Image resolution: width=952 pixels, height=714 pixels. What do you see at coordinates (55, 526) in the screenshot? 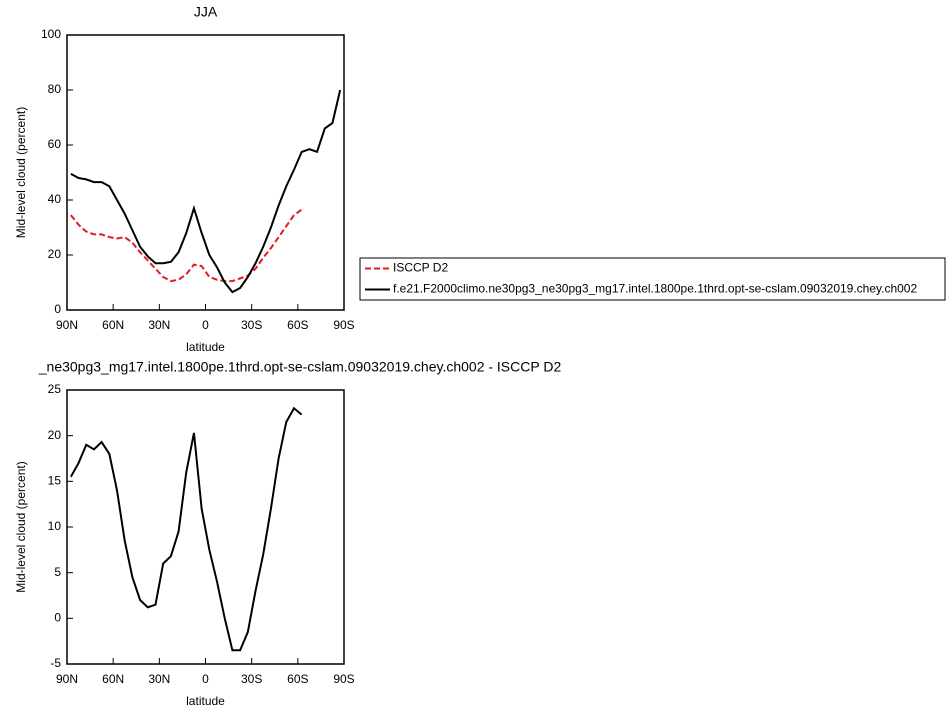
I see `y-tick-label: 10` at bounding box center [55, 526].